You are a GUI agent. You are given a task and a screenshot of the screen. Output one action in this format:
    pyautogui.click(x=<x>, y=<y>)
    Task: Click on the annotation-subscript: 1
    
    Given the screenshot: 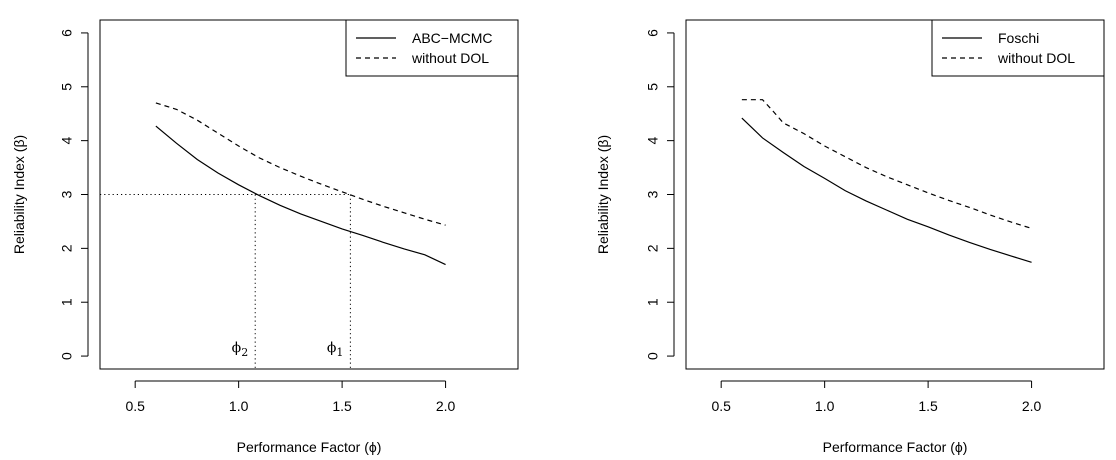 What is the action you would take?
    pyautogui.click(x=339, y=352)
    